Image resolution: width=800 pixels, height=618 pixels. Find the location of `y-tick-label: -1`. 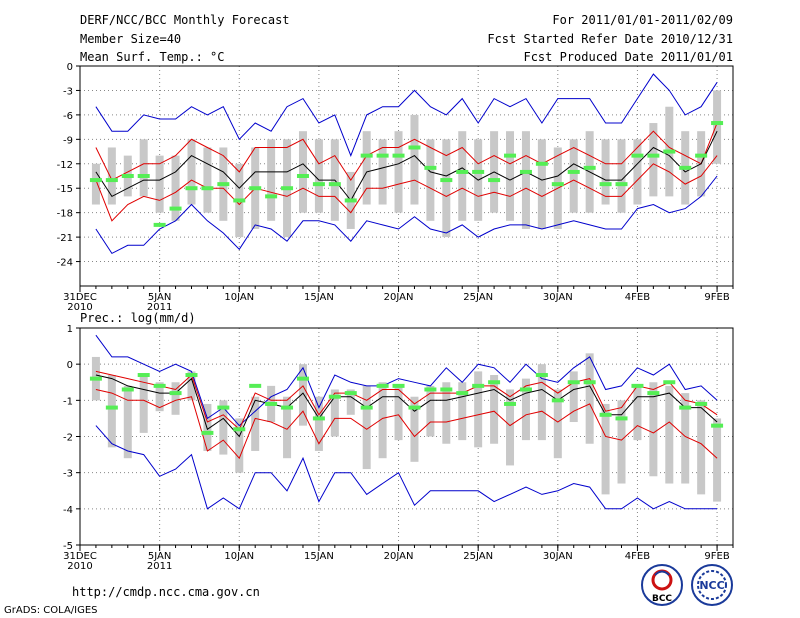

y-tick-label: -1 is located at coordinates (68, 401).